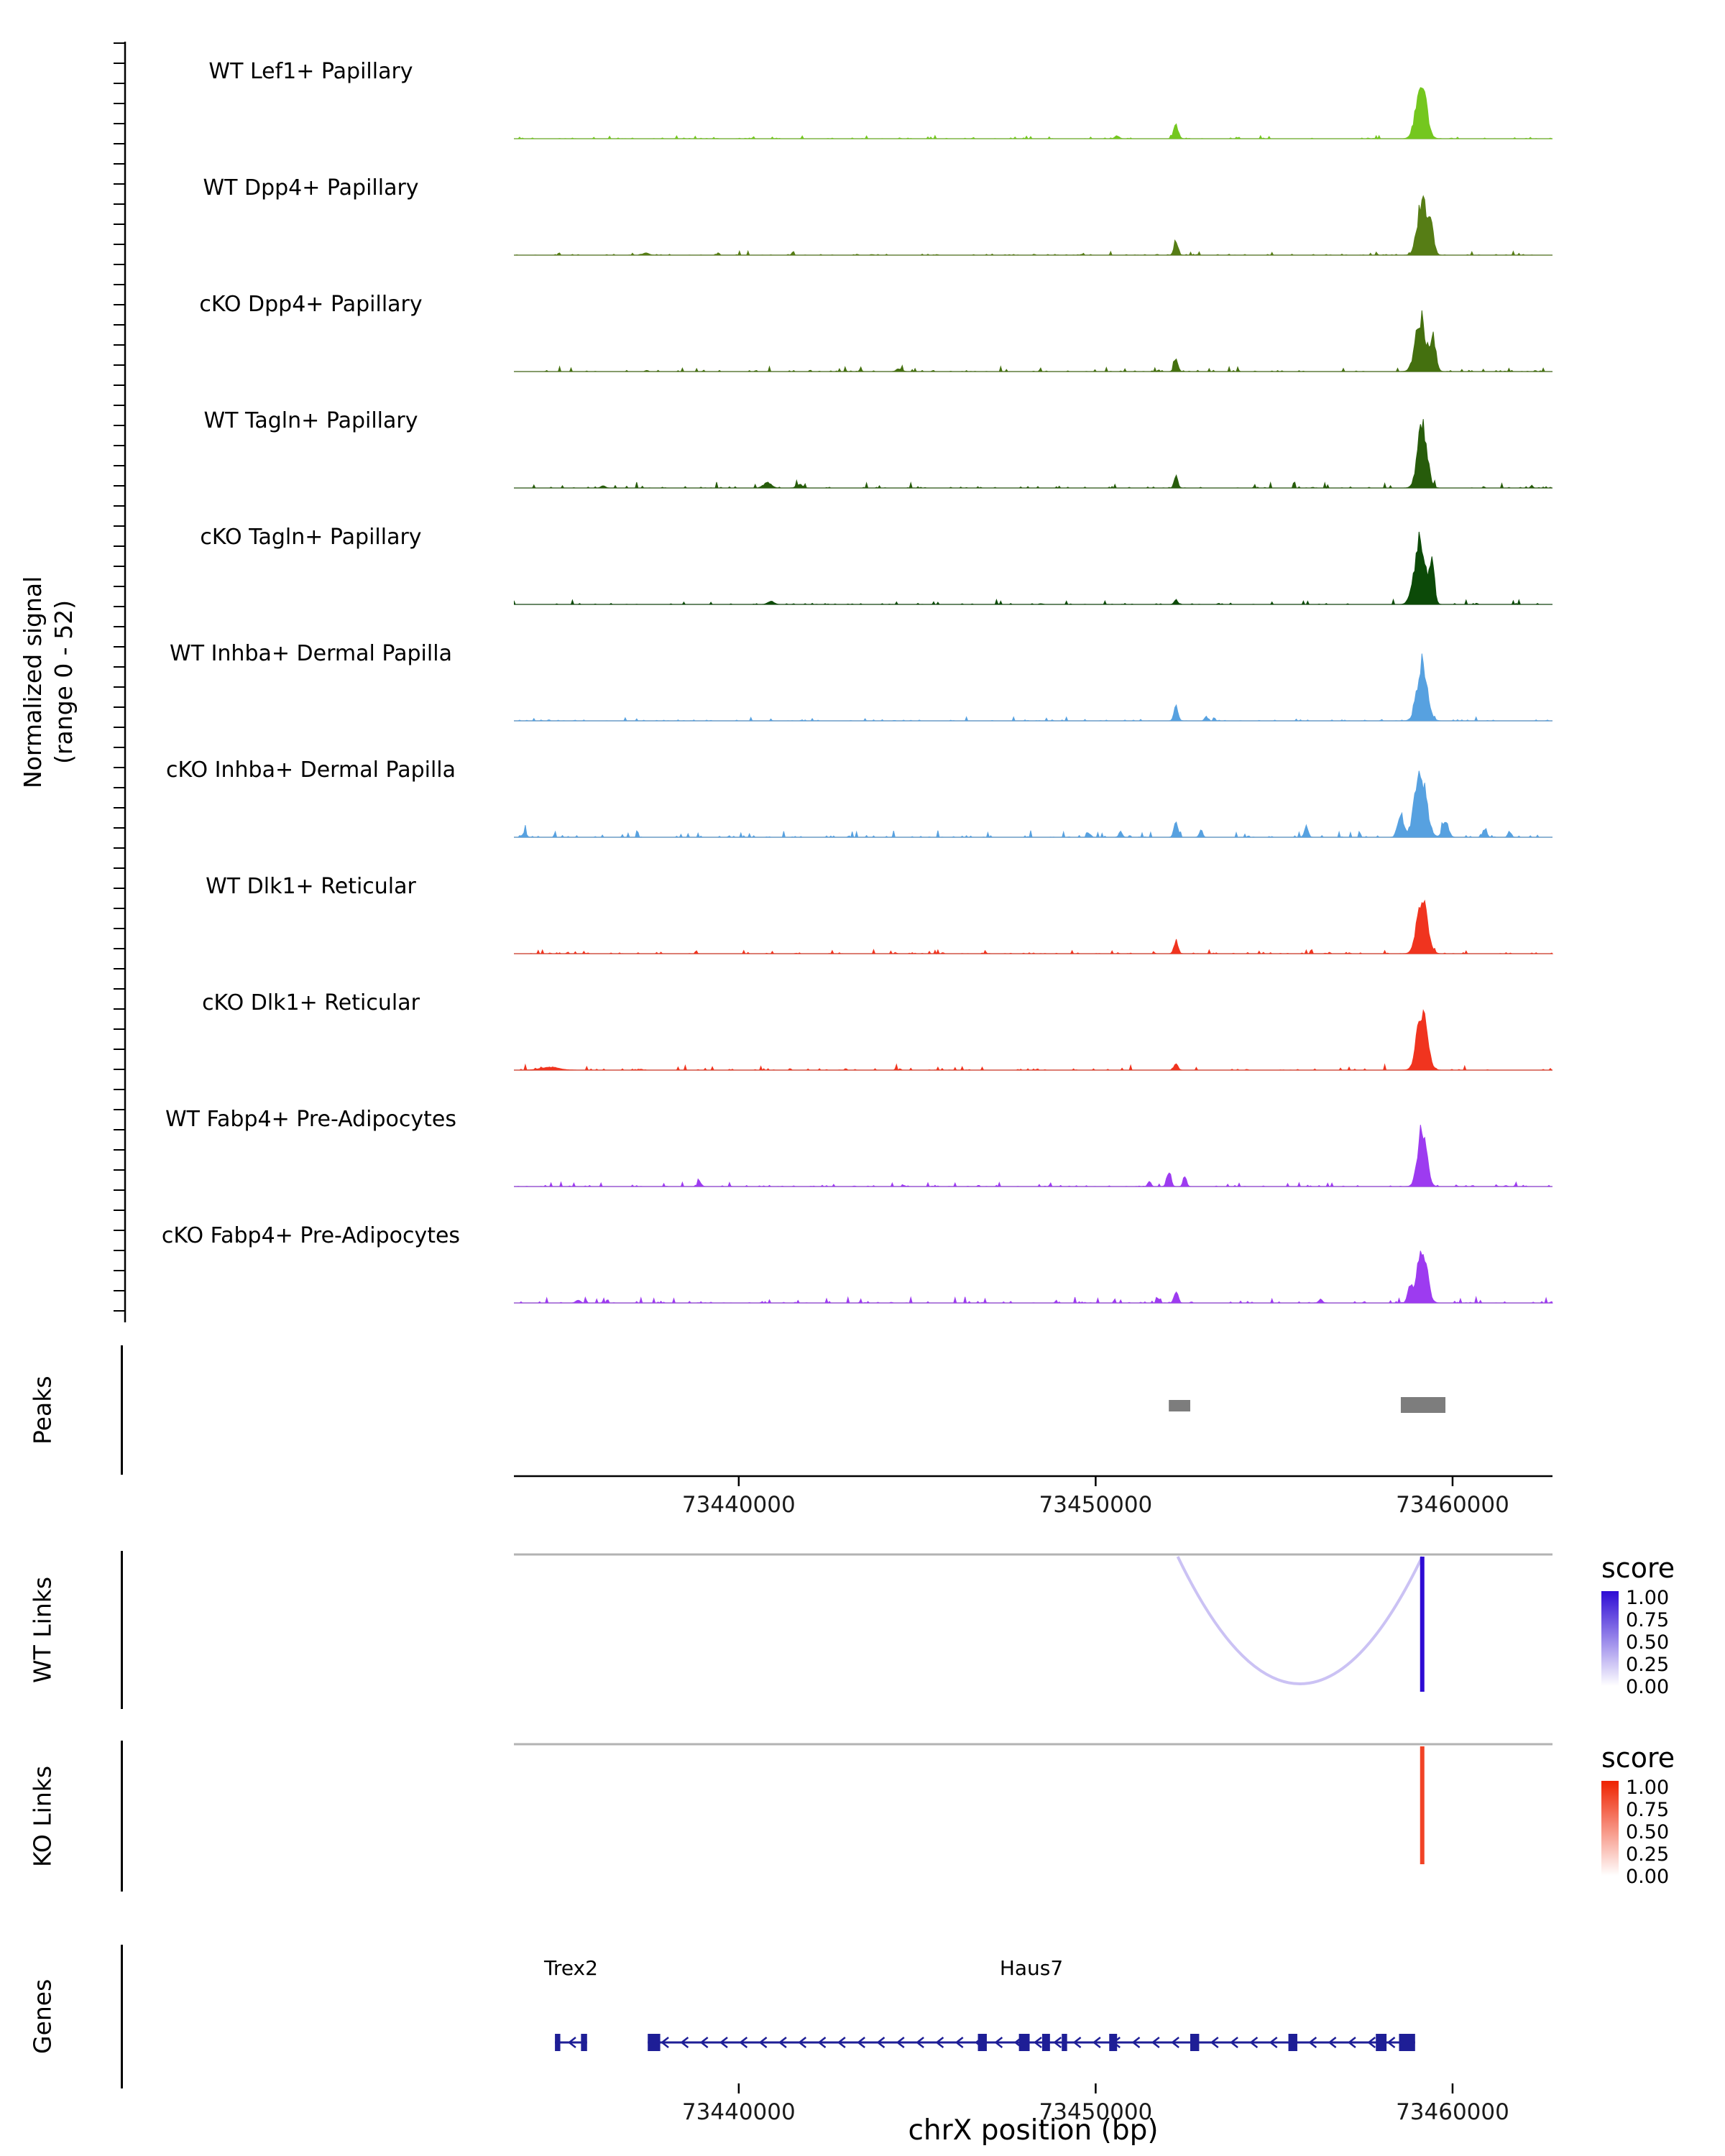 This screenshot has width=1725, height=2156. I want to click on peaks-plot, so click(1307, 1405).